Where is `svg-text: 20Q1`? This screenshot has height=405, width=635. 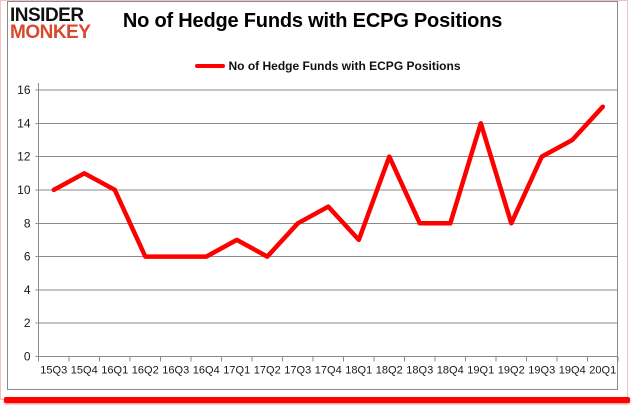
svg-text: 20Q1 is located at coordinates (602, 371).